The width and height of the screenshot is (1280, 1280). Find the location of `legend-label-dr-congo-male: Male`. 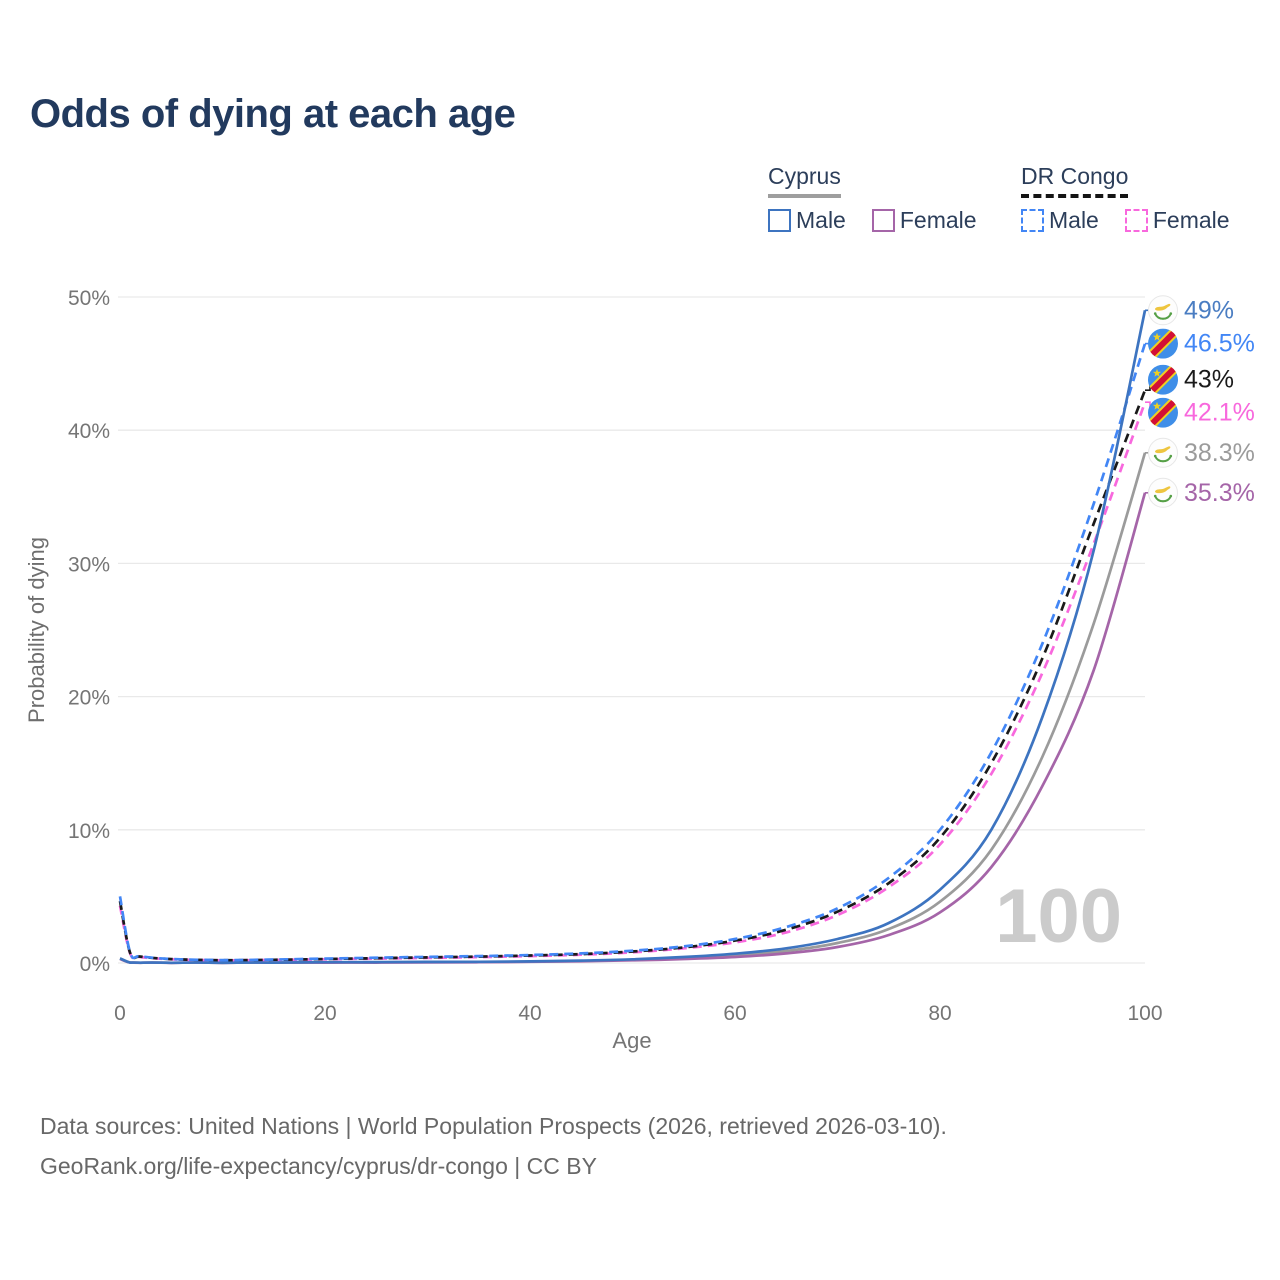

legend-label-dr-congo-male: Male is located at coordinates (1074, 220).